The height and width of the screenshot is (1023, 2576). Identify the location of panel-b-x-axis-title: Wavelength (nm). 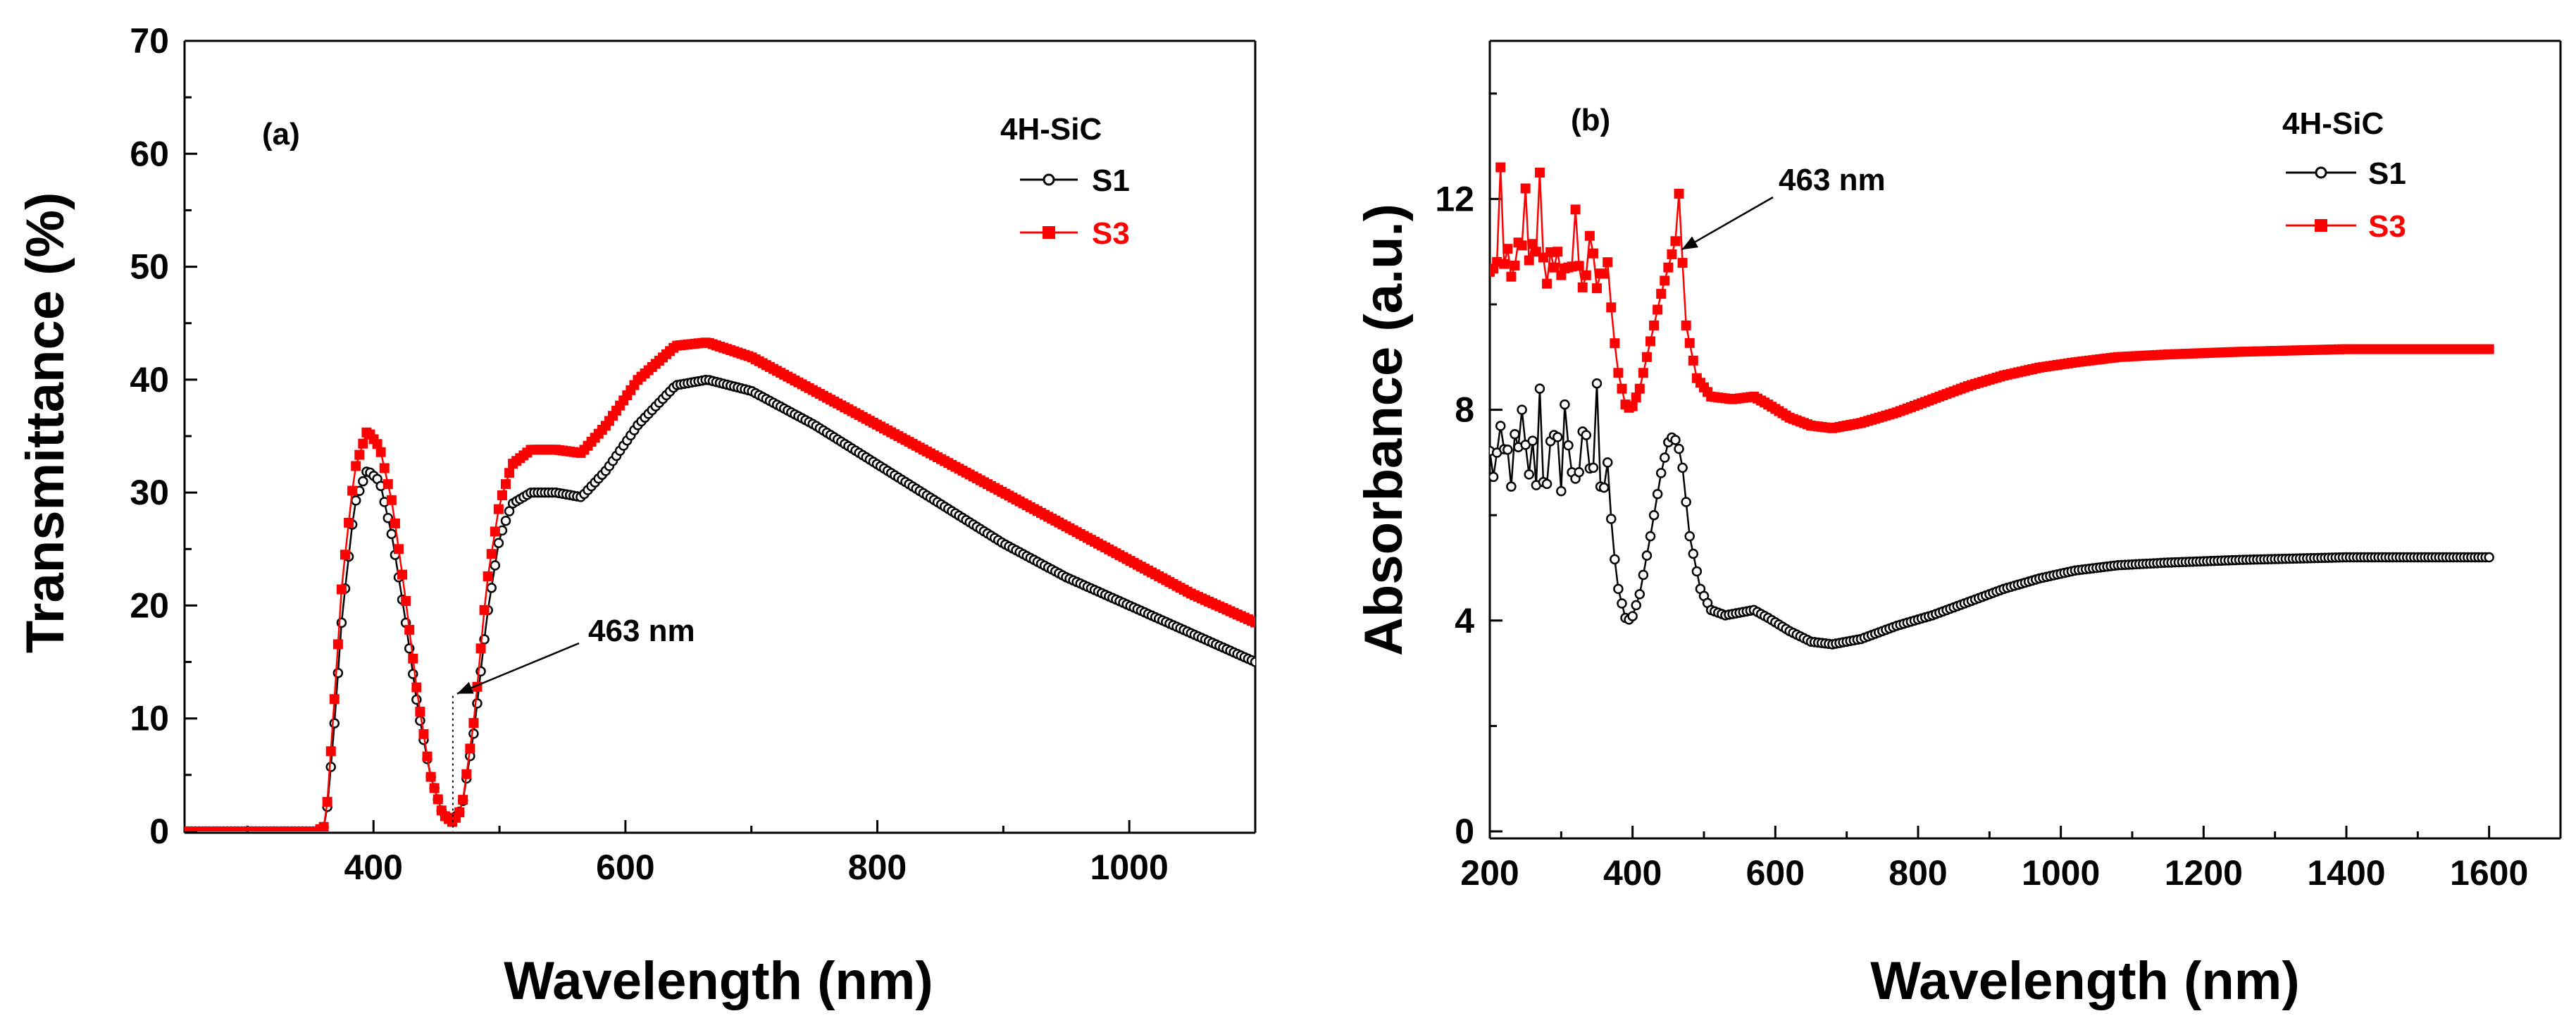
(2084, 981).